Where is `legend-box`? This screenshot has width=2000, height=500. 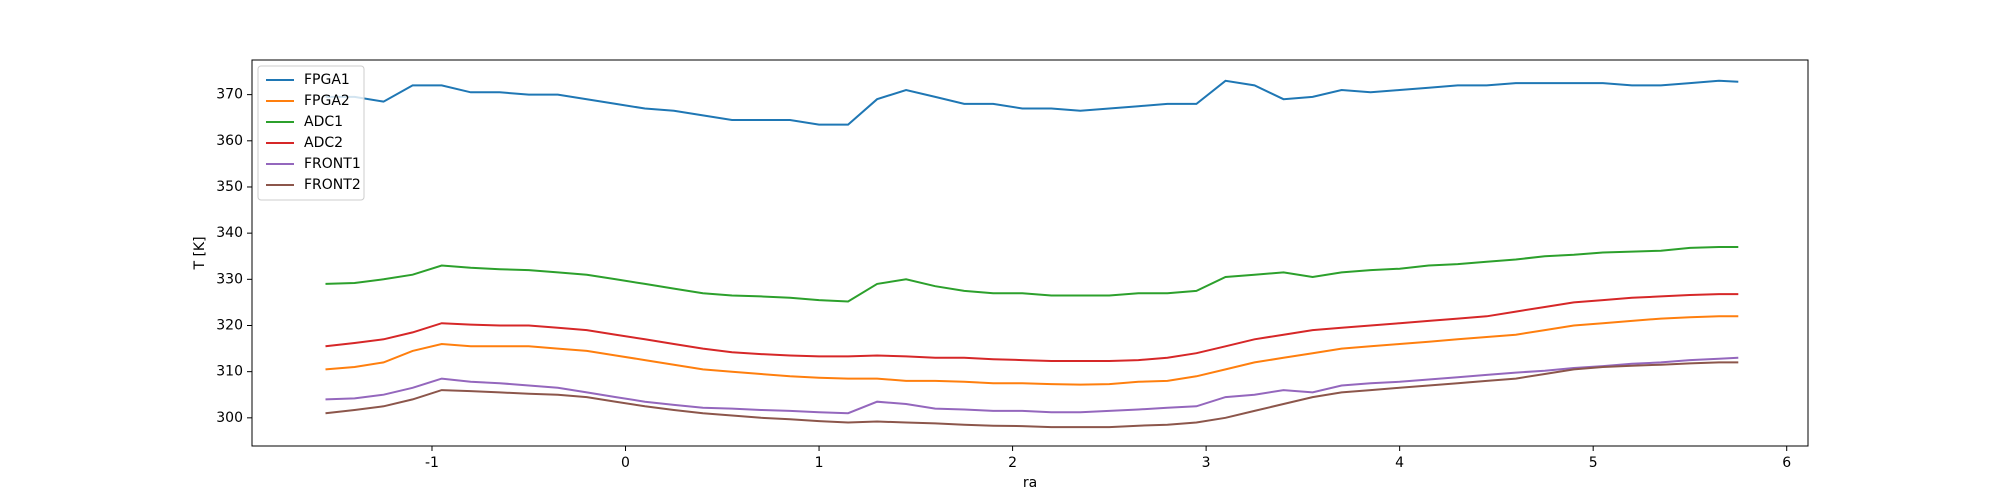
legend-box is located at coordinates (311, 133).